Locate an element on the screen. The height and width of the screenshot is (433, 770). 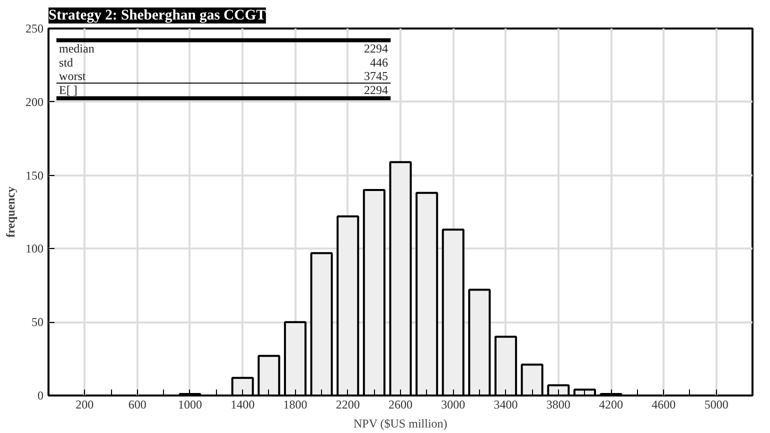
x-tick-label: 2200 is located at coordinates (348, 405).